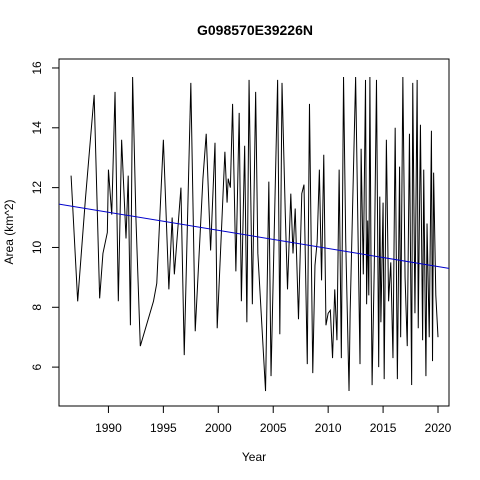  What do you see at coordinates (273, 428) in the screenshot?
I see `x-tick-label-2005: 2005` at bounding box center [273, 428].